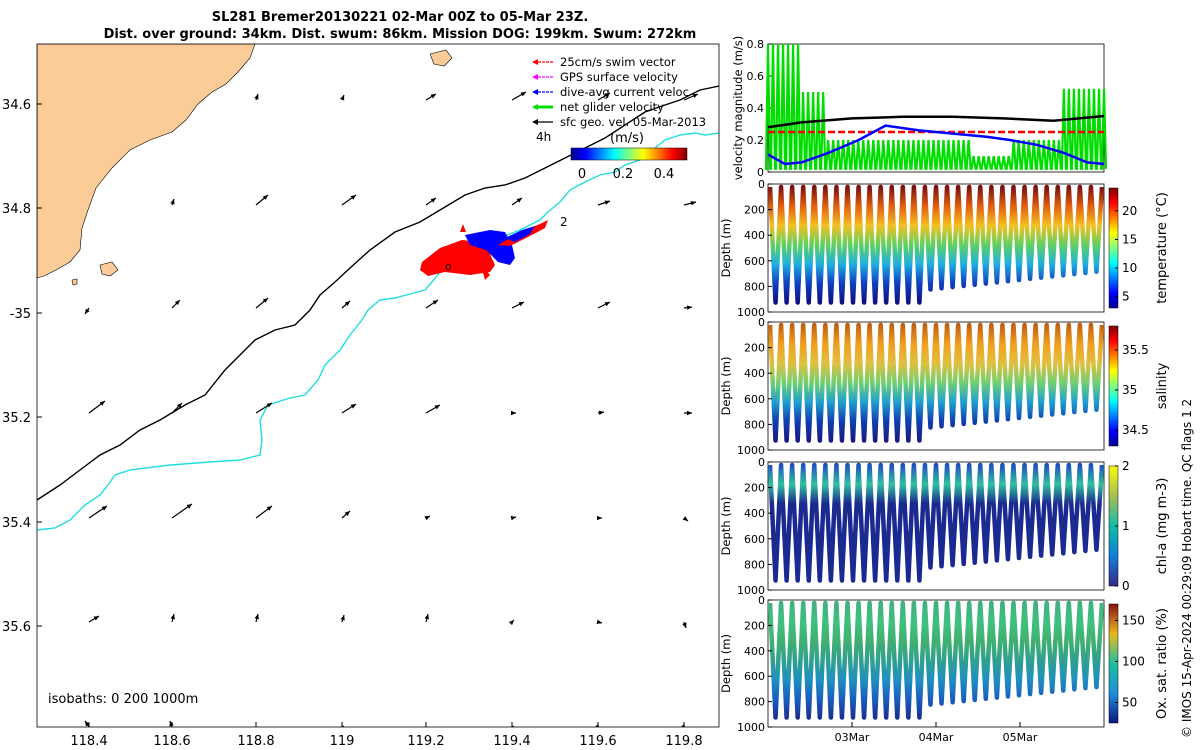 The height and width of the screenshot is (750, 1200). Describe the element at coordinates (624, 92) in the screenshot. I see `svg-text: dive-avg current veloc` at that location.